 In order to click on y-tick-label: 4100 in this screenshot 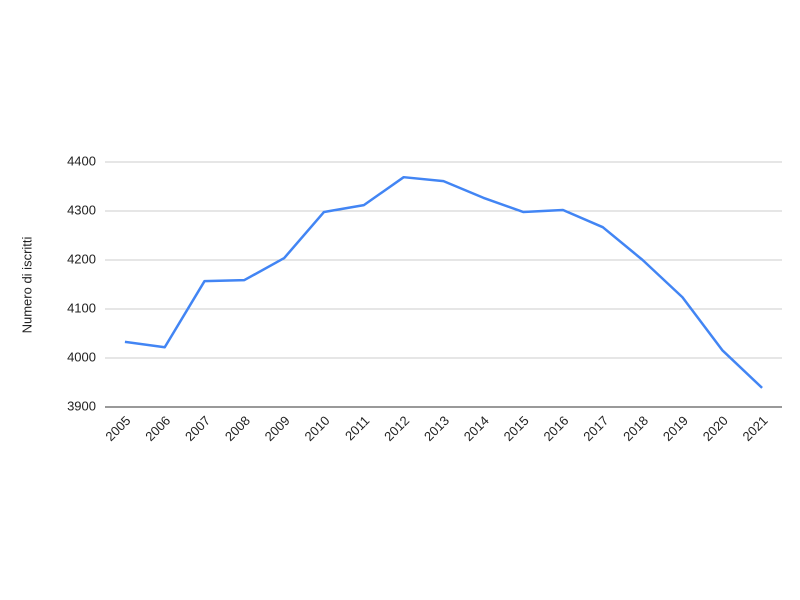, I will do `click(81, 307)`.